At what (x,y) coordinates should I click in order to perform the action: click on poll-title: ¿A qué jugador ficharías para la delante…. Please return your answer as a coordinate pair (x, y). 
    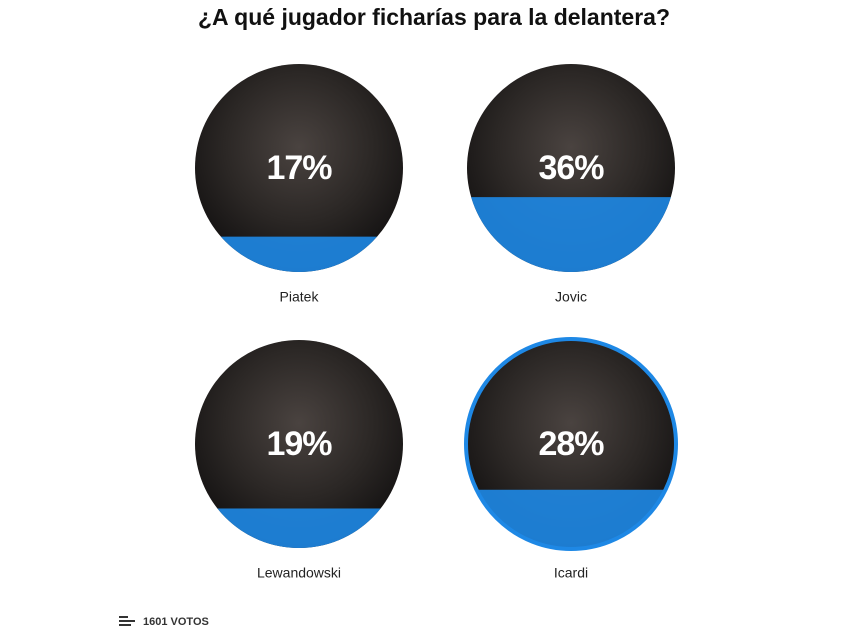
    Looking at the image, I should click on (434, 17).